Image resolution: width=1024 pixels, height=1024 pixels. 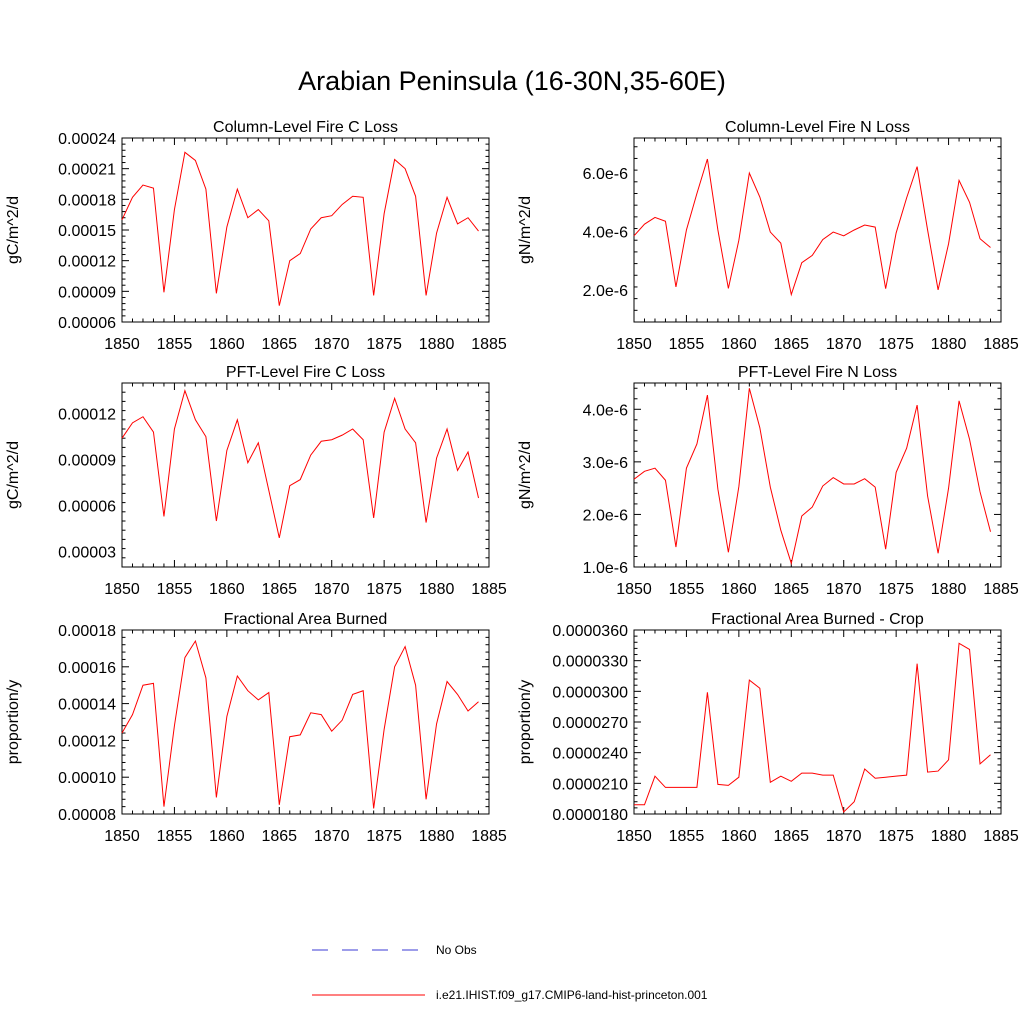 I want to click on y-tick-label: 0.0000210, so click(x=590, y=784).